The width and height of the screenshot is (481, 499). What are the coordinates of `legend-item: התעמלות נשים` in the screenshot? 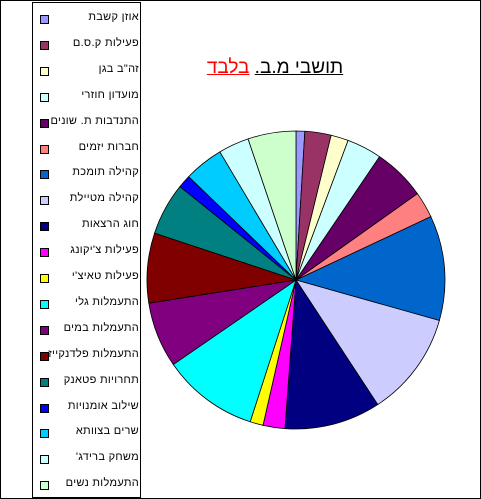 It's located at (88, 487).